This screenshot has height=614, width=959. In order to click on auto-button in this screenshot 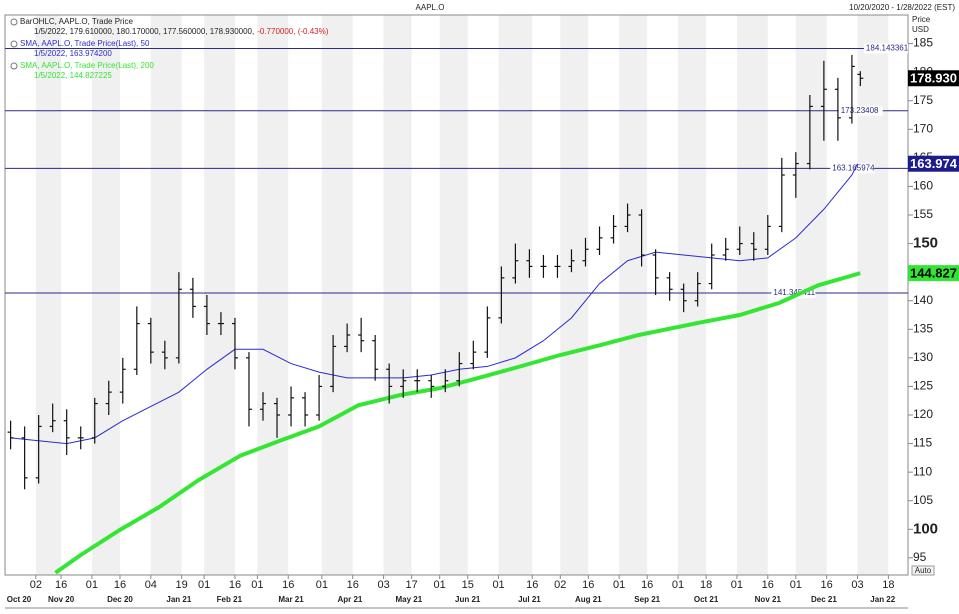, I will do `click(923, 570)`.